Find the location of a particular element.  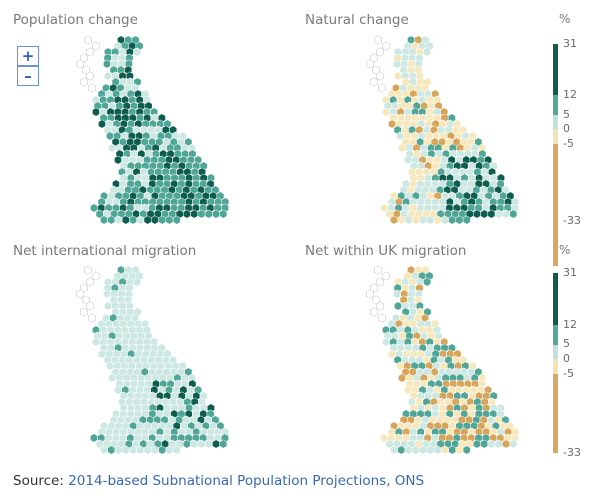

panel-title-natural-change: Natural change is located at coordinates (357, 20).